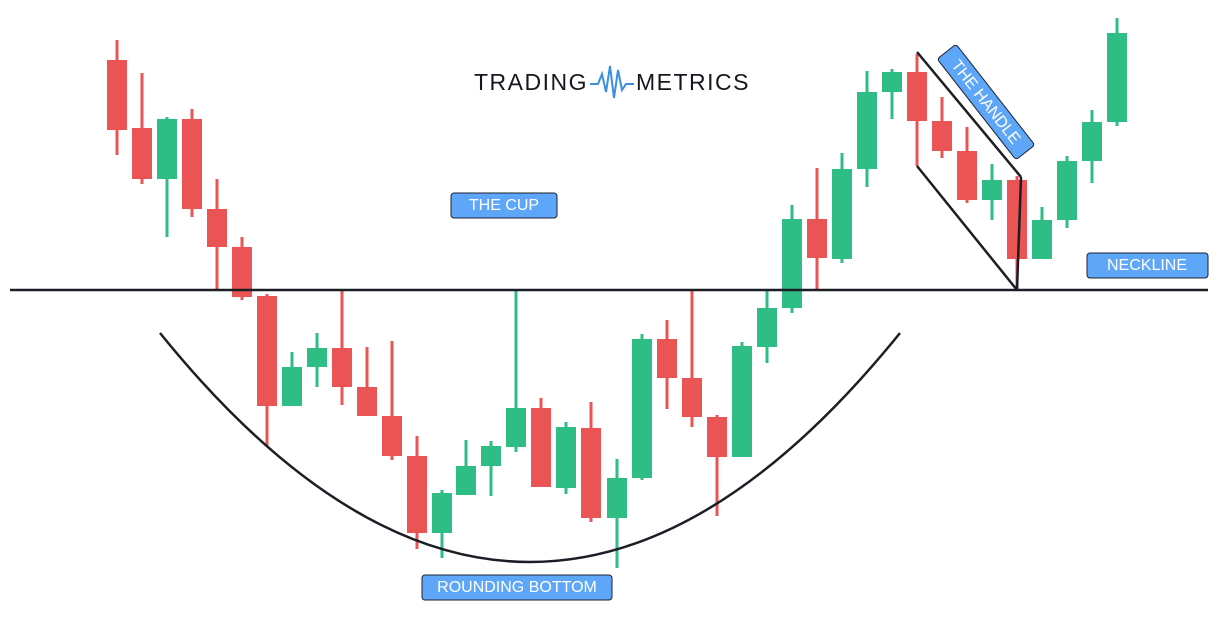  I want to click on bottom-tag: ROUNDING BOTTOM, so click(517, 587).